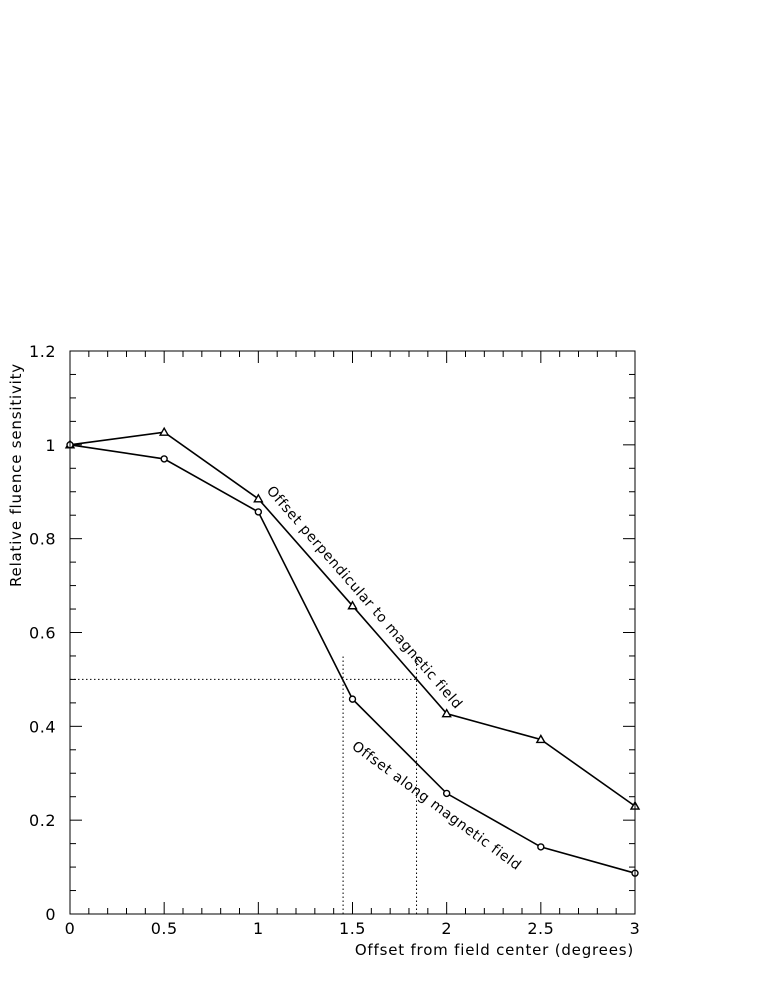  Describe the element at coordinates (16, 475) in the screenshot. I see `y-axis-title: Relative fluence sensitivity` at that location.